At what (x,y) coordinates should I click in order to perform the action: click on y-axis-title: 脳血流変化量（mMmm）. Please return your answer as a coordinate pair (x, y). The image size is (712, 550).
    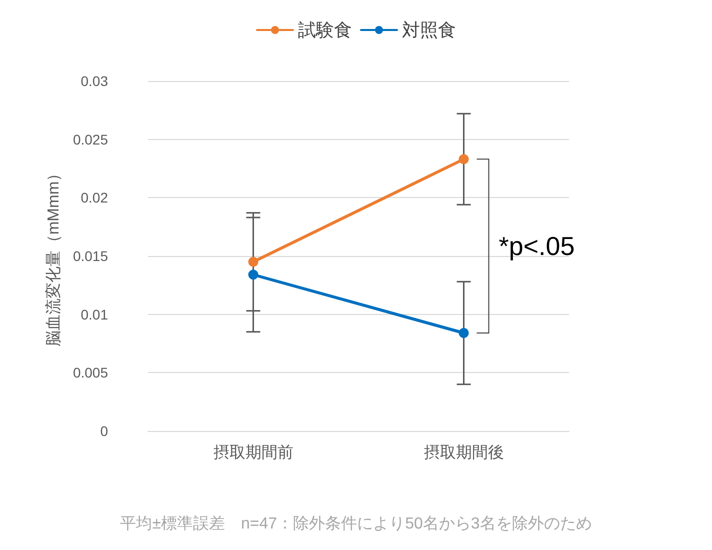
    Looking at the image, I should click on (53, 256).